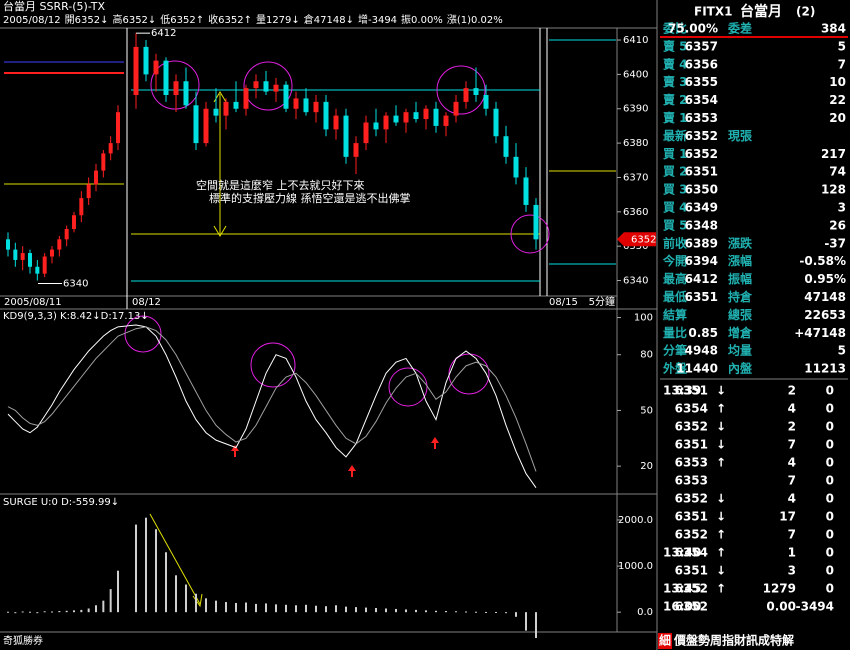 The width and height of the screenshot is (850, 650). What do you see at coordinates (761, 11) in the screenshot?
I see `quote-name: 台當月` at bounding box center [761, 11].